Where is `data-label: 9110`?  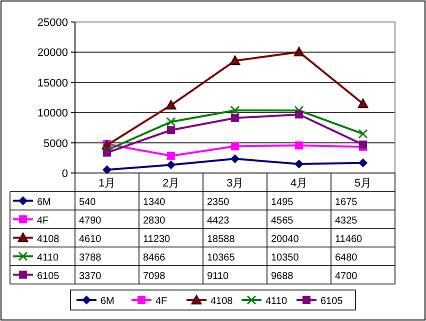
data-label: 9110 is located at coordinates (218, 276).